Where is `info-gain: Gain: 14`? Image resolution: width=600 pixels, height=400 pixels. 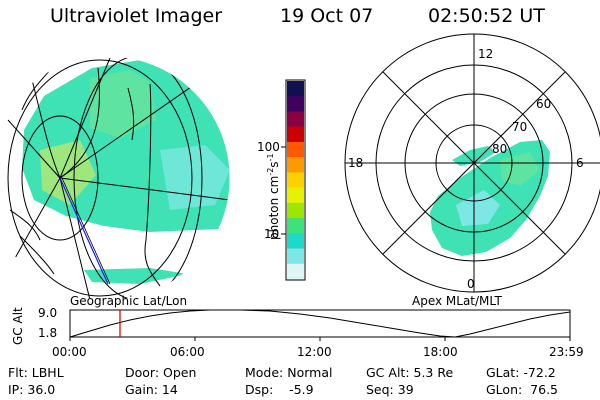 info-gain: Gain: 14 is located at coordinates (151, 389).